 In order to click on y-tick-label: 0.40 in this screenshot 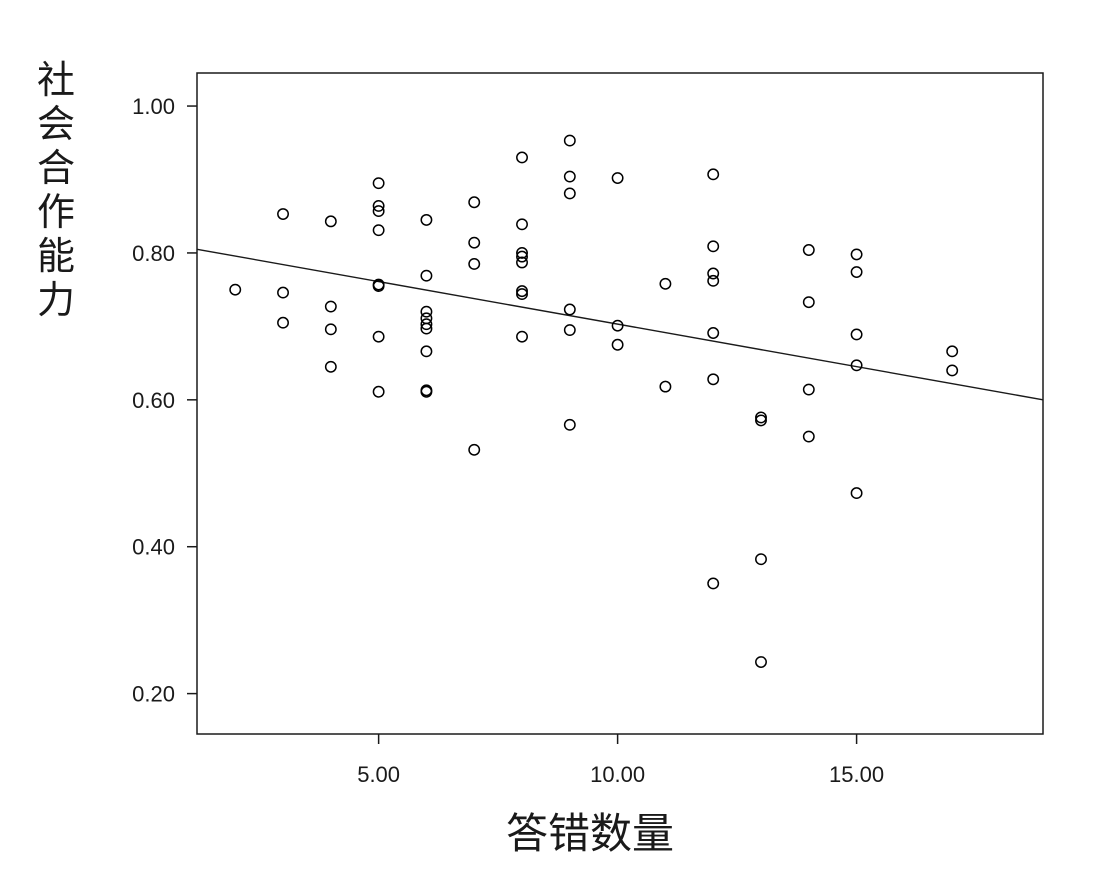, I will do `click(153, 547)`.